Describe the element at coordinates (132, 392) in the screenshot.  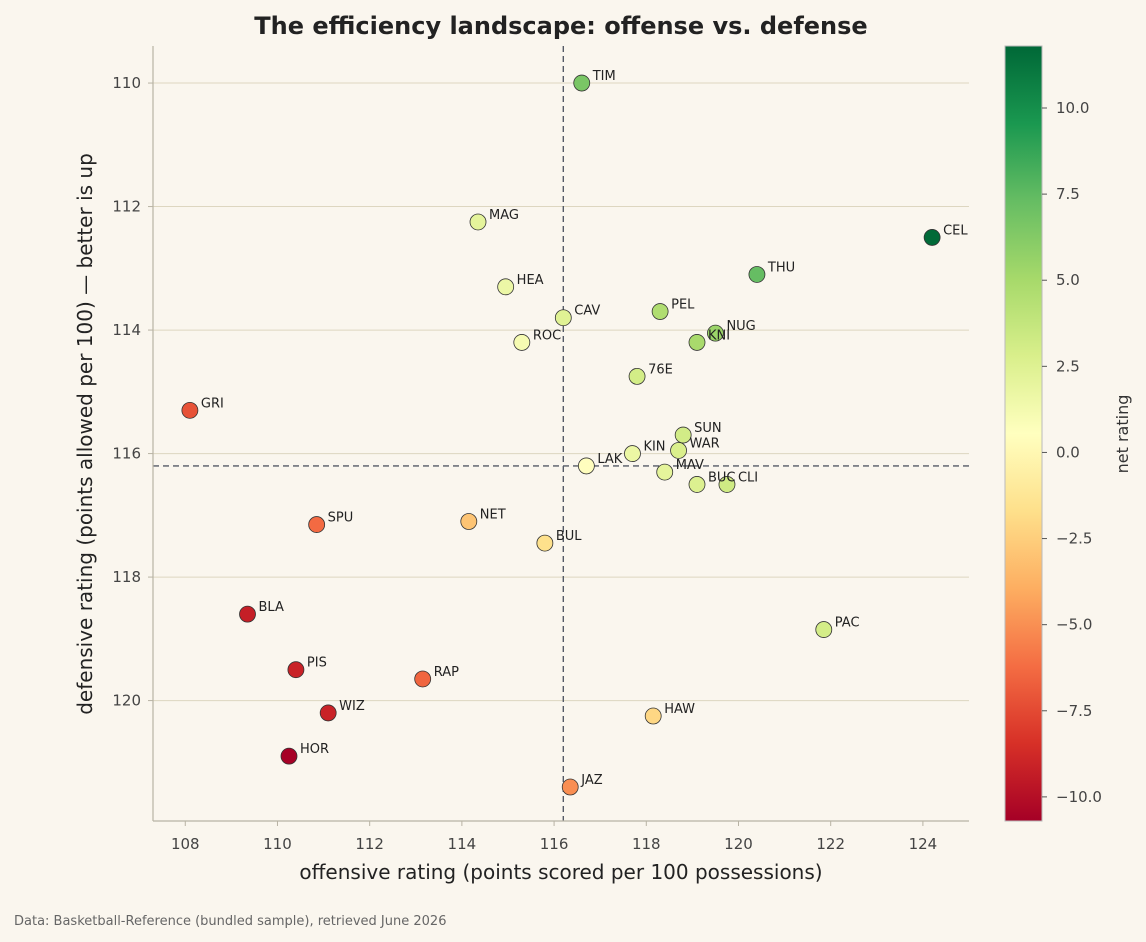
I see `y-axis-ticks: 110 112 114 116 118 120` at that location.